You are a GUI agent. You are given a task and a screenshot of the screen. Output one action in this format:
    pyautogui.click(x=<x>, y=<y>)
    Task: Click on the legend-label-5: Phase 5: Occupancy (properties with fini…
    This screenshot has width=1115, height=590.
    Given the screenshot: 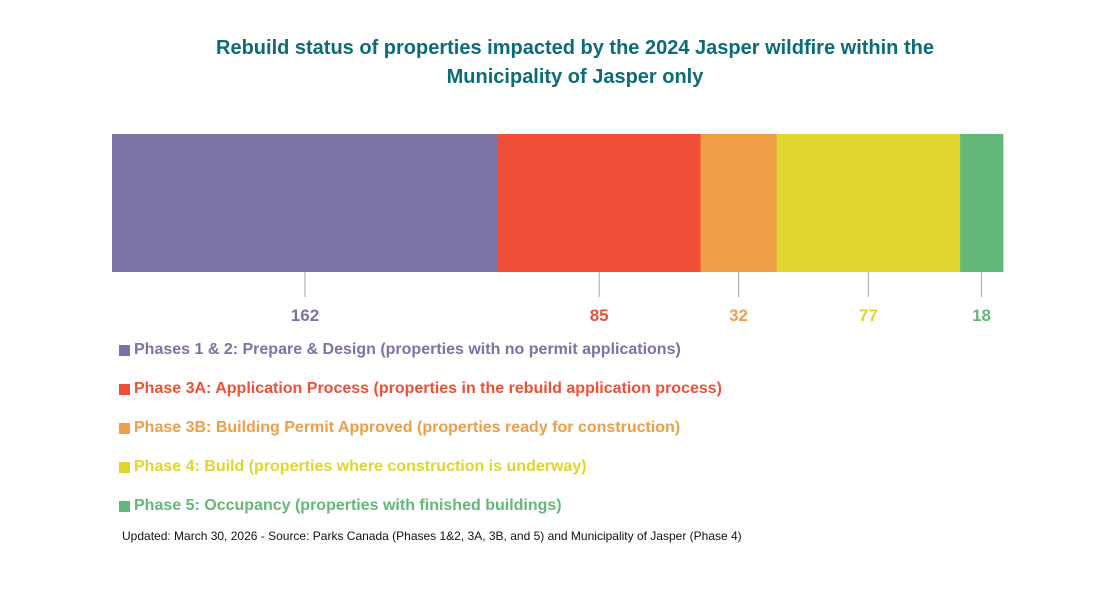 What is the action you would take?
    pyautogui.click(x=348, y=505)
    